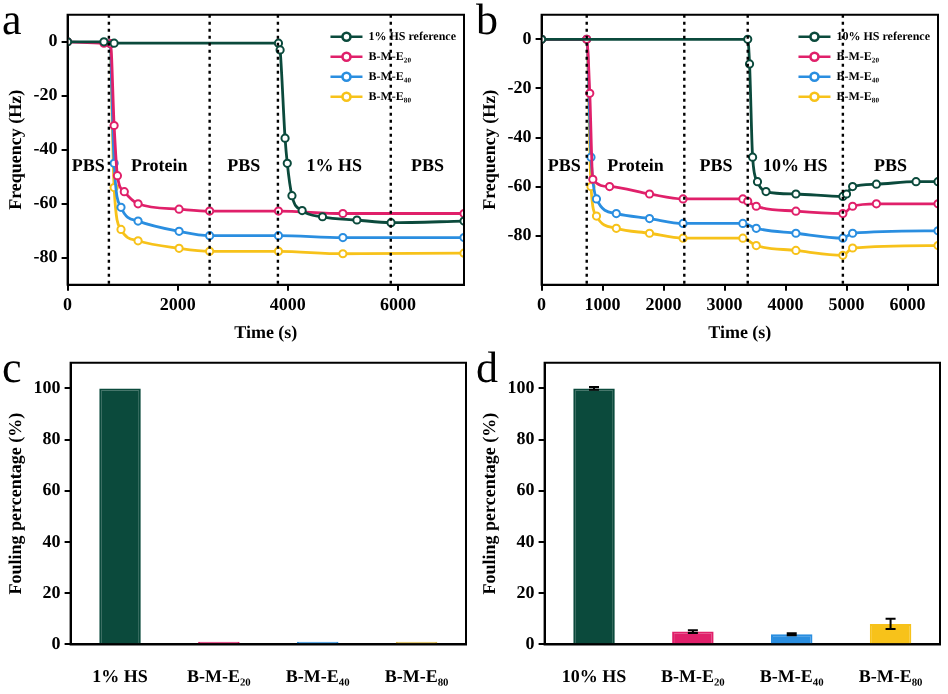 This screenshot has width=948, height=694. I want to click on x-tick-label: 1% HS, so click(120, 675).